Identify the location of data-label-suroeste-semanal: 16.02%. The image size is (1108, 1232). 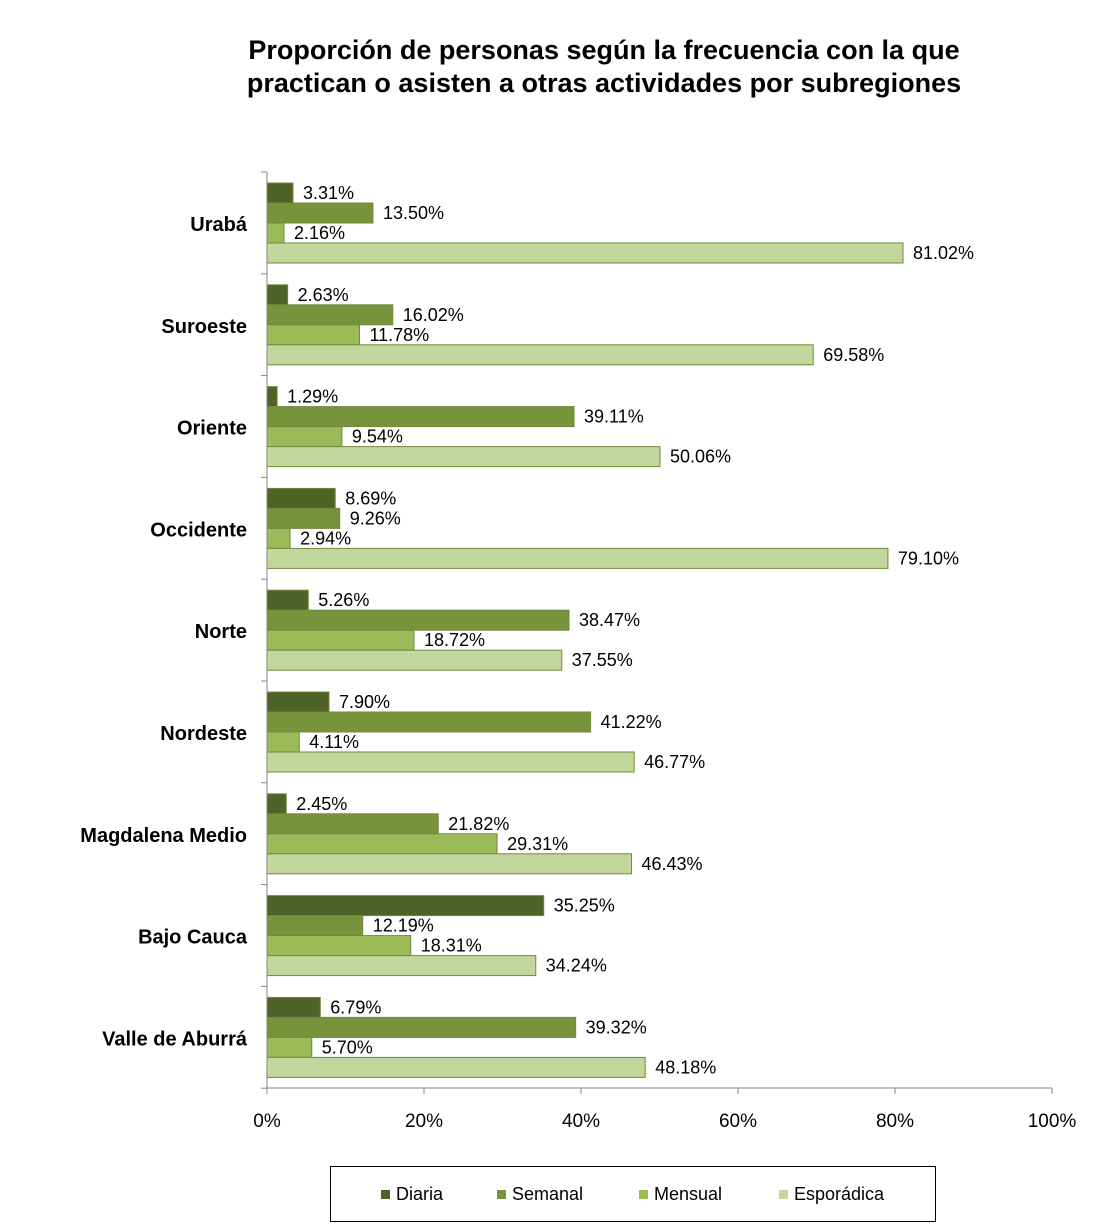
(433, 315).